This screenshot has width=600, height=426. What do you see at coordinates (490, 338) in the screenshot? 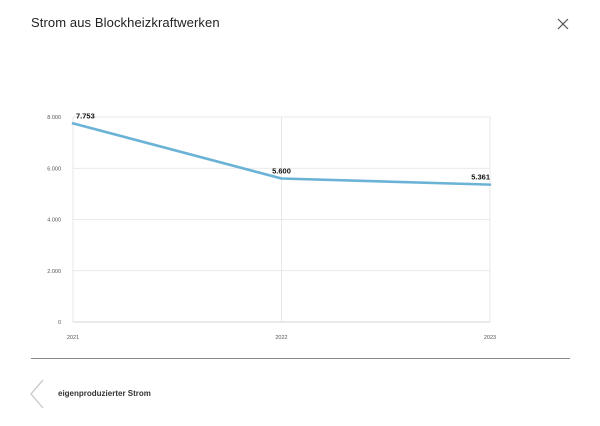
I see `x-tick-label: 2023` at bounding box center [490, 338].